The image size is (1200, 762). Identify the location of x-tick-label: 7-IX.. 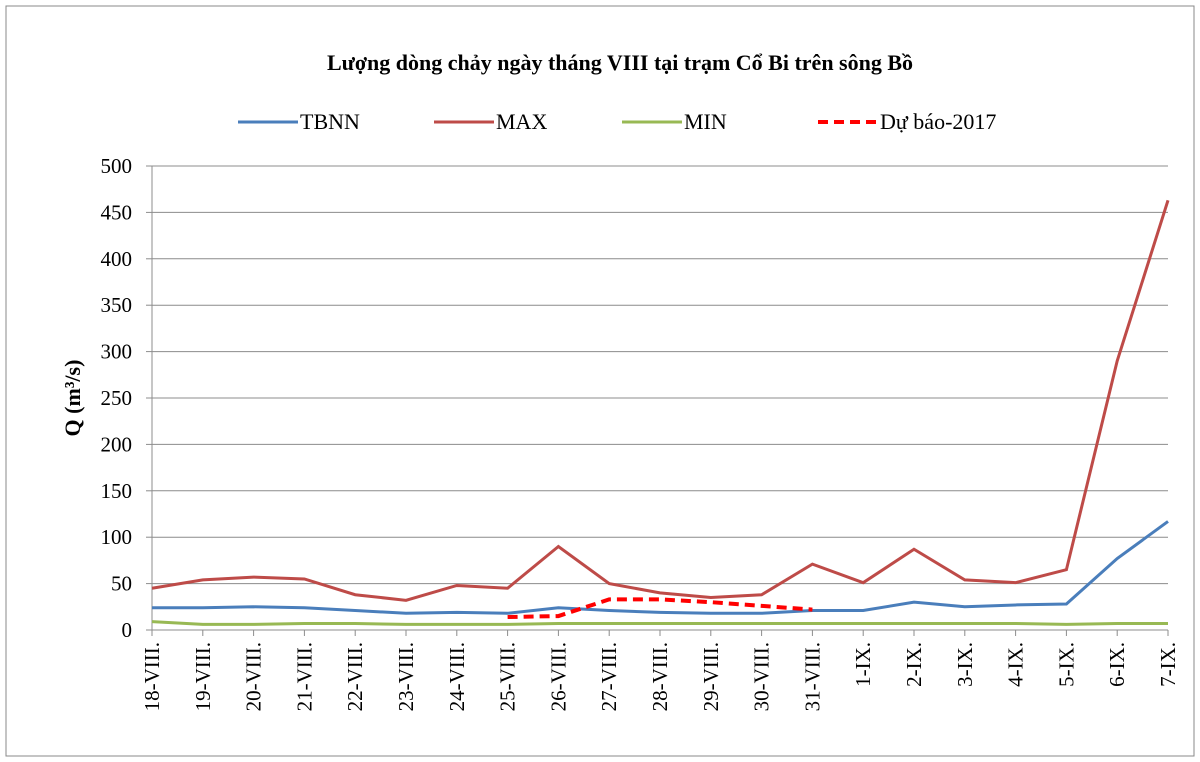
(1168, 664).